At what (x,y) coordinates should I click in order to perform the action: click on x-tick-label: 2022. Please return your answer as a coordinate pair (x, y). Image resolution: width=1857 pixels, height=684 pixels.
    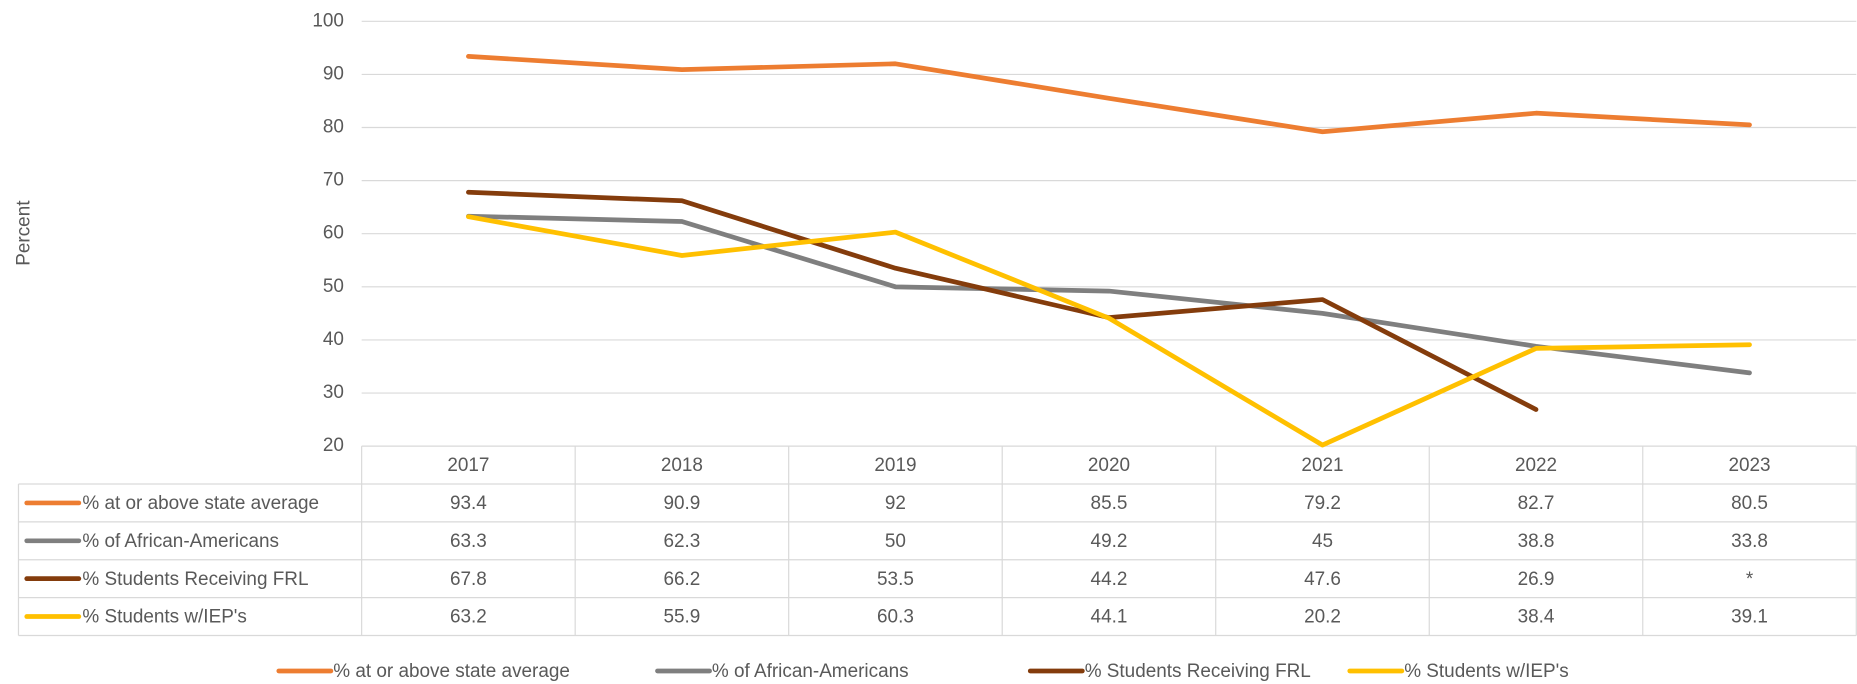
    Looking at the image, I should click on (1536, 465).